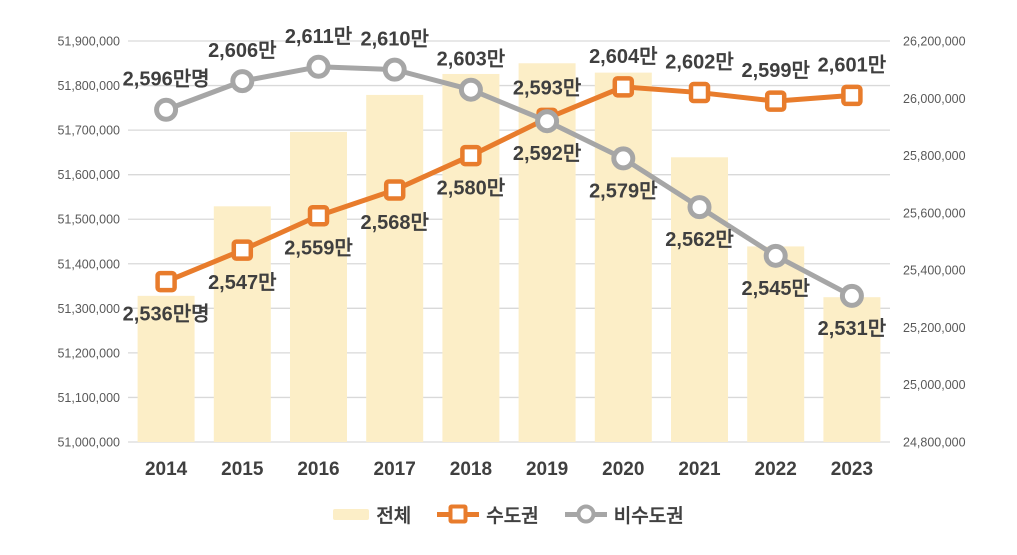 This screenshot has height=555, width=1017. Describe the element at coordinates (934, 213) in the screenshot. I see `right-axis-tick-label: 25,600,000` at that location.